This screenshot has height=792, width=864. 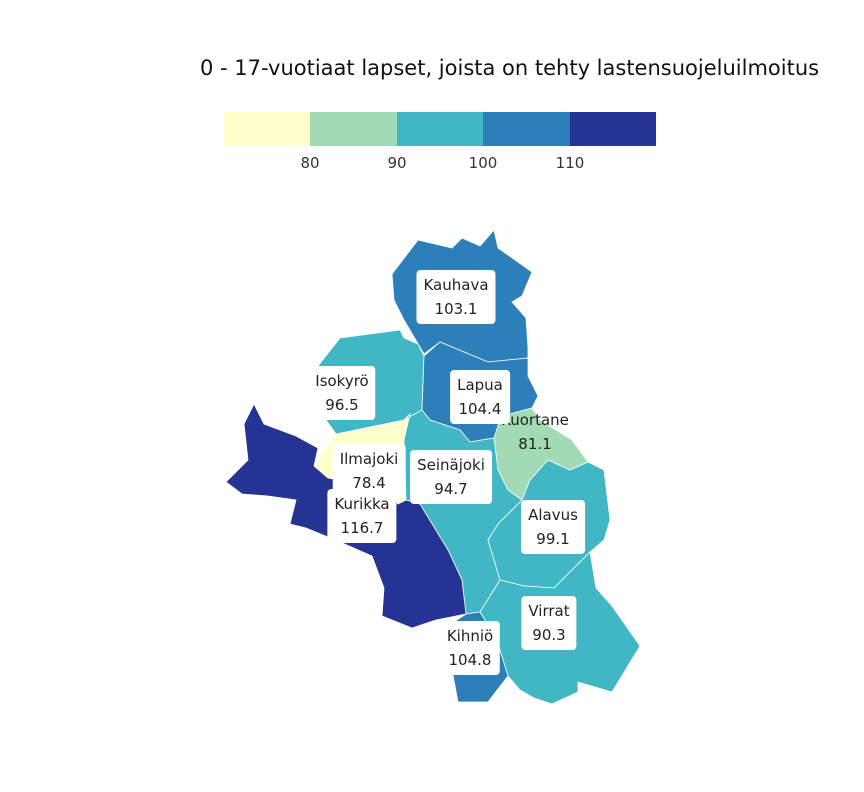 What do you see at coordinates (553, 515) in the screenshot?
I see `municipality-name: Alavus` at bounding box center [553, 515].